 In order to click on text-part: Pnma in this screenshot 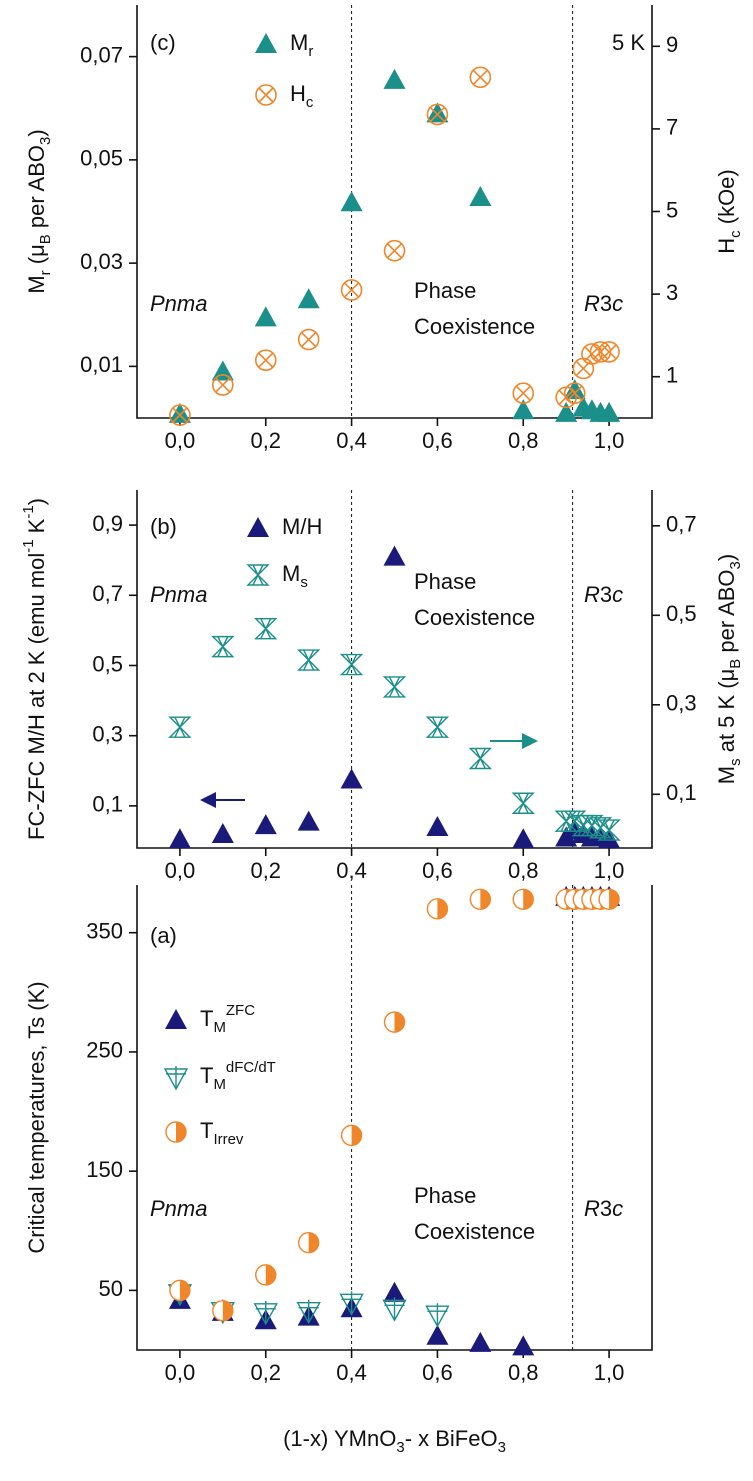, I will do `click(178, 594)`.